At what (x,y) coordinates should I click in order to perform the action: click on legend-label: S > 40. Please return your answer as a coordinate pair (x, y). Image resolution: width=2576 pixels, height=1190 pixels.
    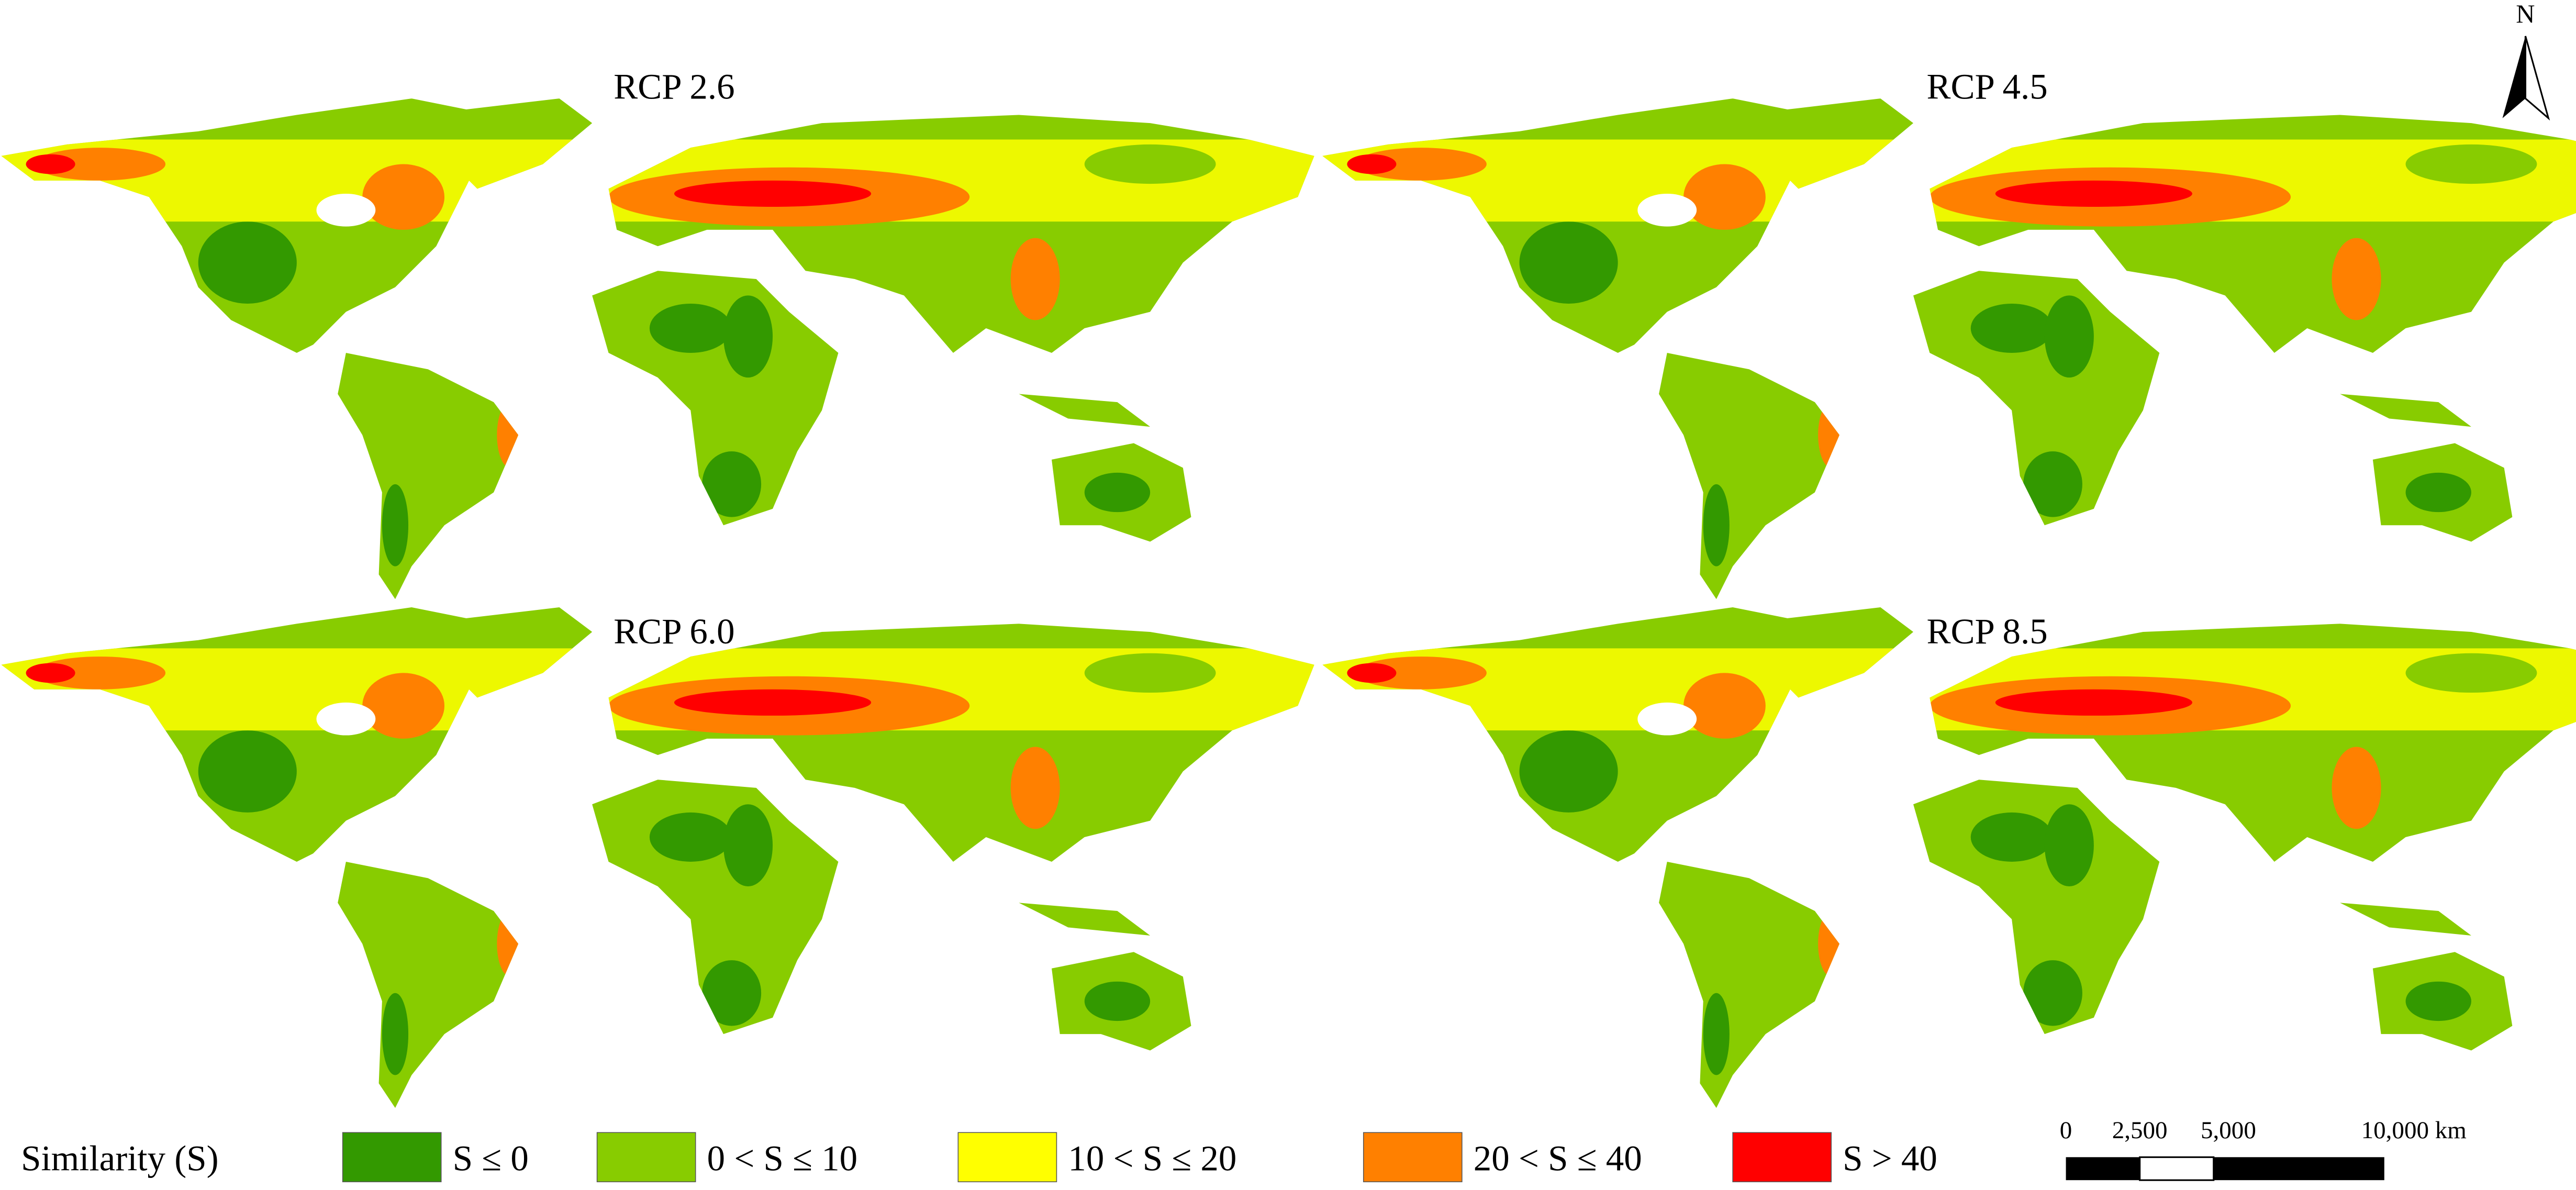
    Looking at the image, I should click on (1890, 1158).